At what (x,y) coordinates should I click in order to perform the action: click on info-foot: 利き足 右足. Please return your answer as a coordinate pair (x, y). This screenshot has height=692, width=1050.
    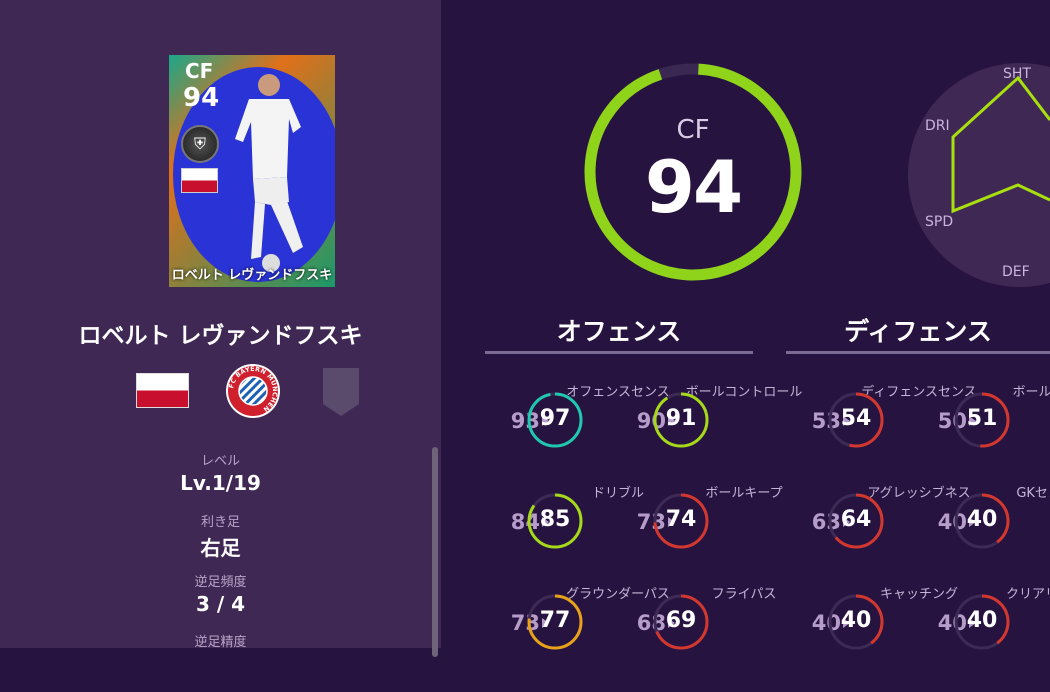
    Looking at the image, I should click on (220, 536).